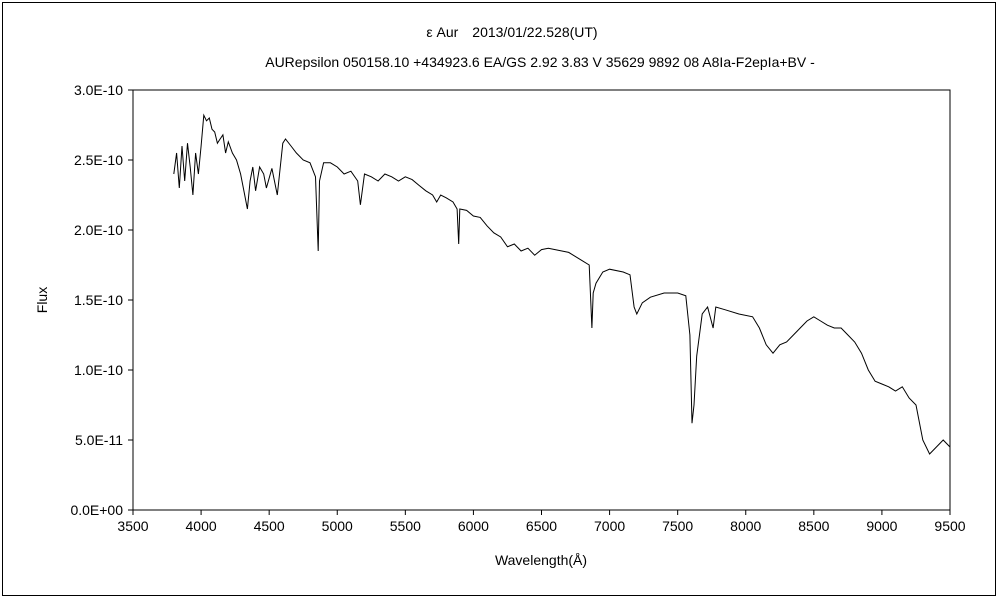 This screenshot has height=600, width=1000. Describe the element at coordinates (609, 526) in the screenshot. I see `x-tick-label: 7000` at that location.